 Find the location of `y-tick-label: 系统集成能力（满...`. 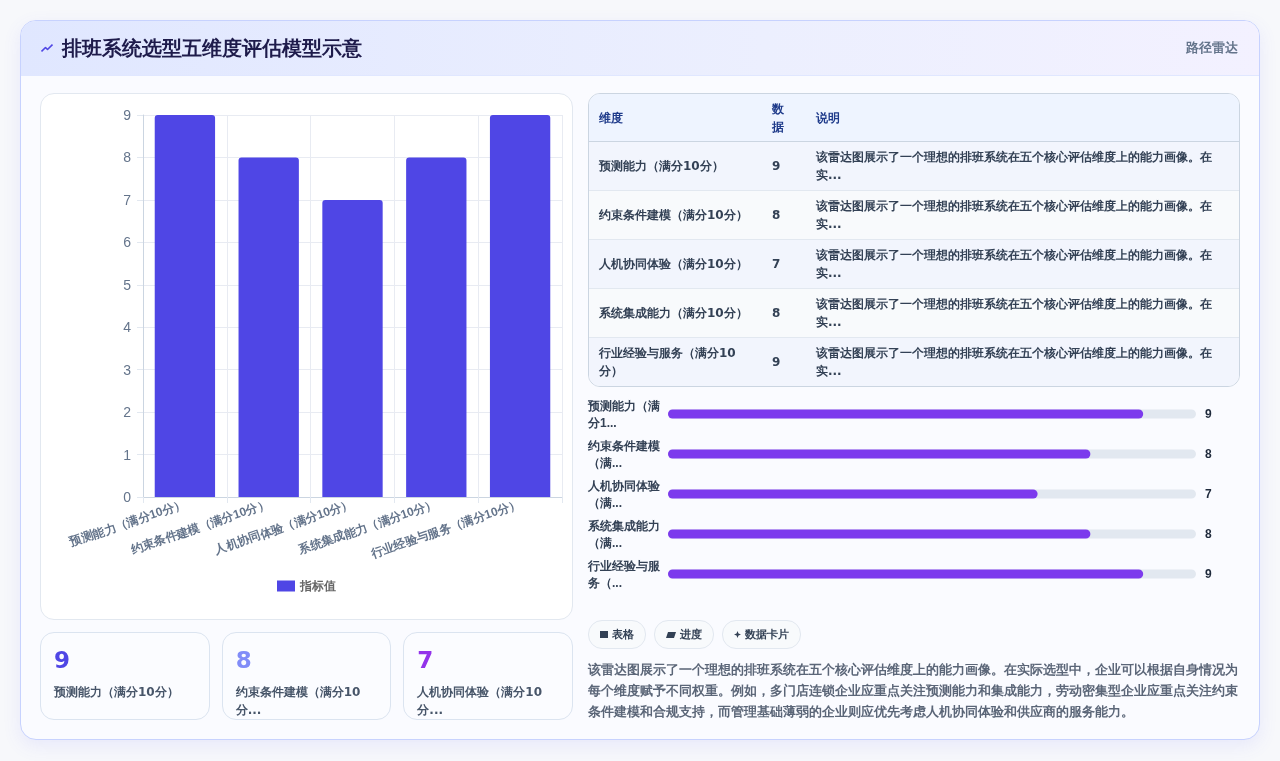

y-tick-label: 系统集成能力（满... is located at coordinates (623, 534).